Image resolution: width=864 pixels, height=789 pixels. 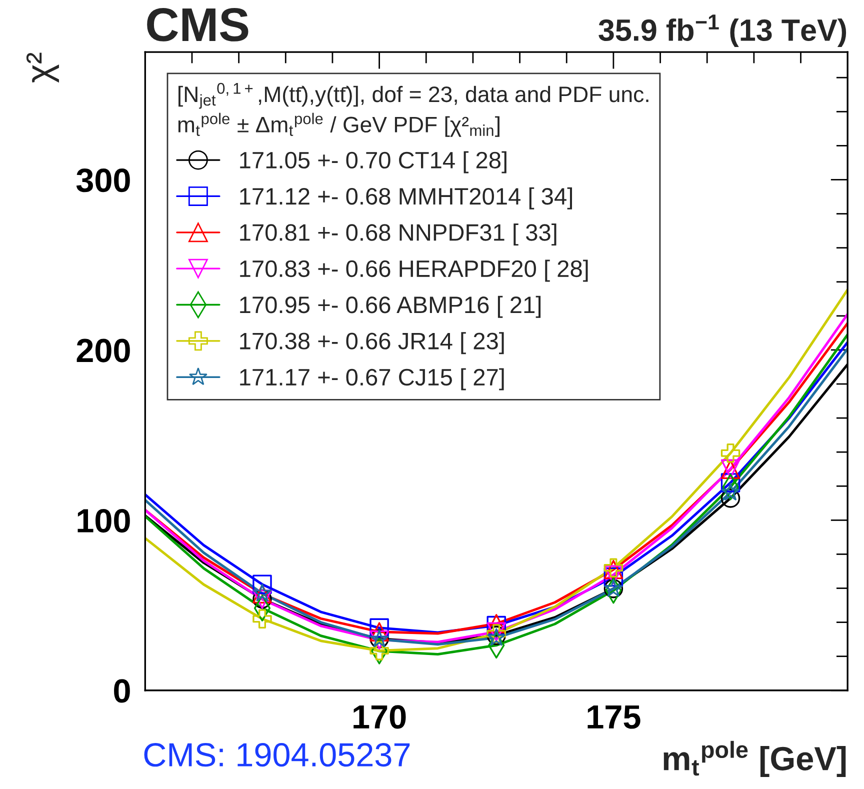 I want to click on y-axis-title: χ², so click(x=42, y=67).